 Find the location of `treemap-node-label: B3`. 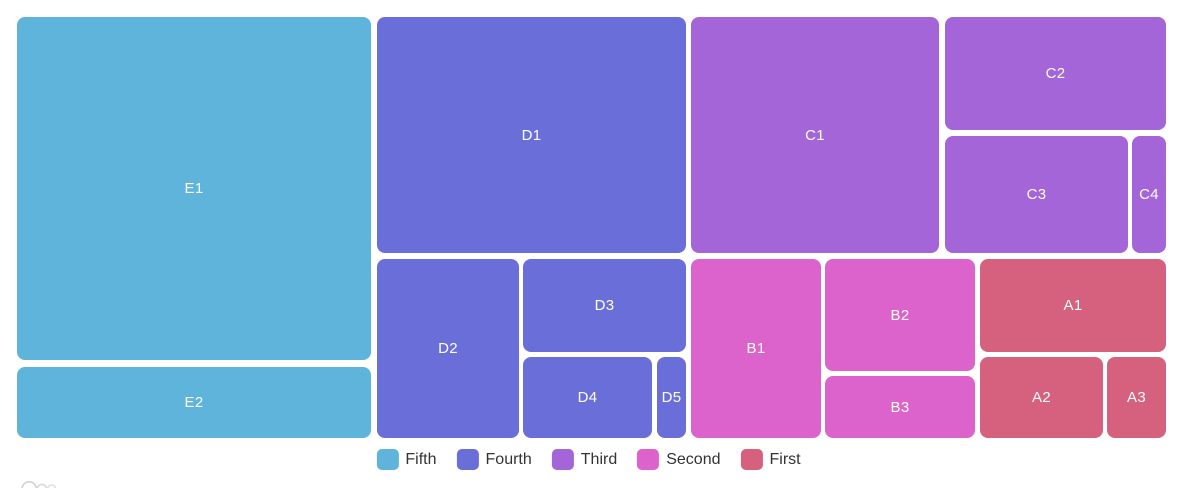

treemap-node-label: B3 is located at coordinates (900, 407).